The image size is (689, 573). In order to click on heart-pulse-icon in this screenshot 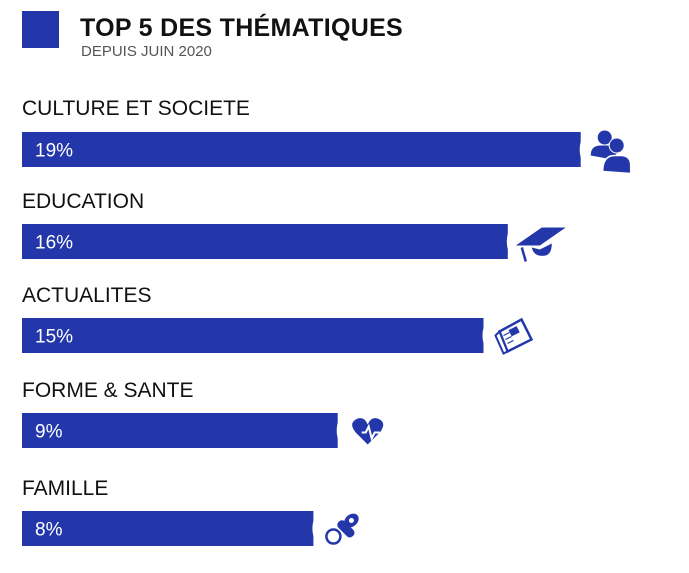, I will do `click(368, 431)`.